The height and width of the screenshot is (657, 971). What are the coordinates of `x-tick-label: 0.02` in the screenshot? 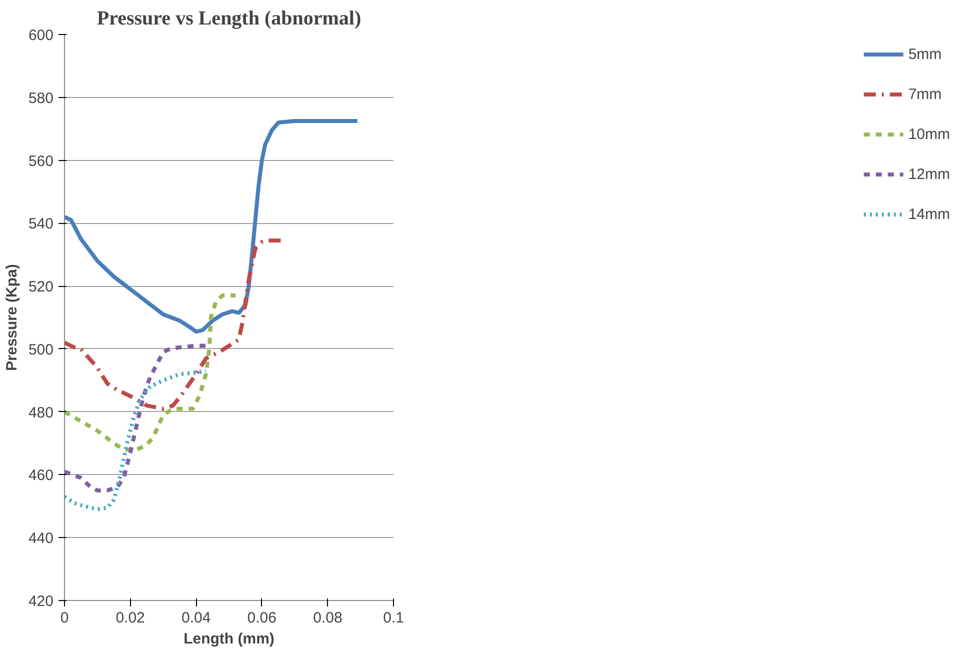 It's located at (130, 618).